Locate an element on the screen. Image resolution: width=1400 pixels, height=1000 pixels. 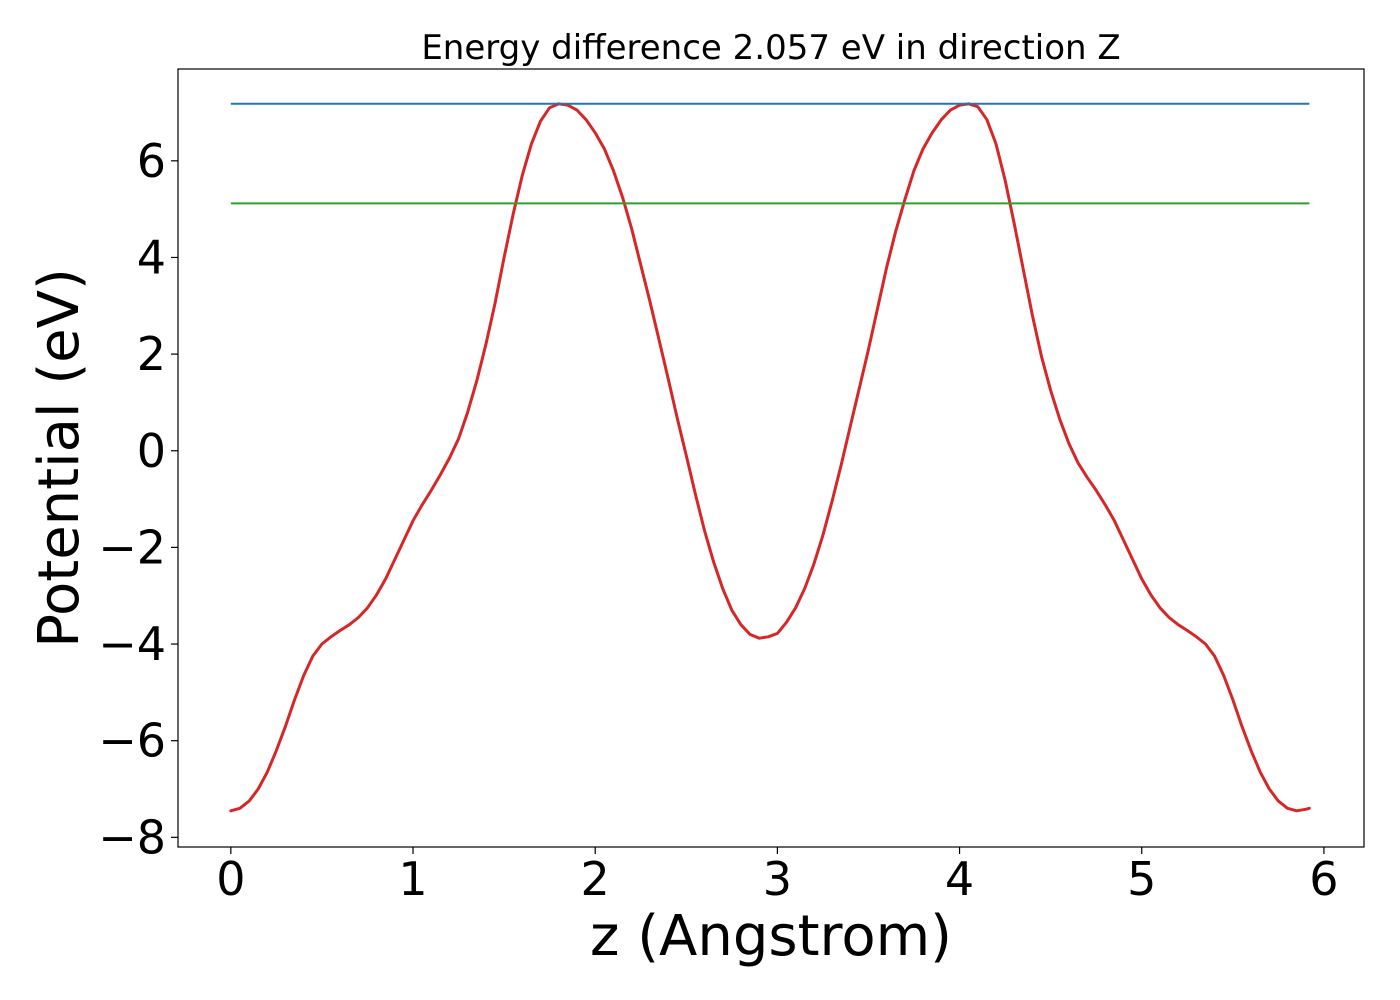
x-tick-label: 1 is located at coordinates (412, 879).